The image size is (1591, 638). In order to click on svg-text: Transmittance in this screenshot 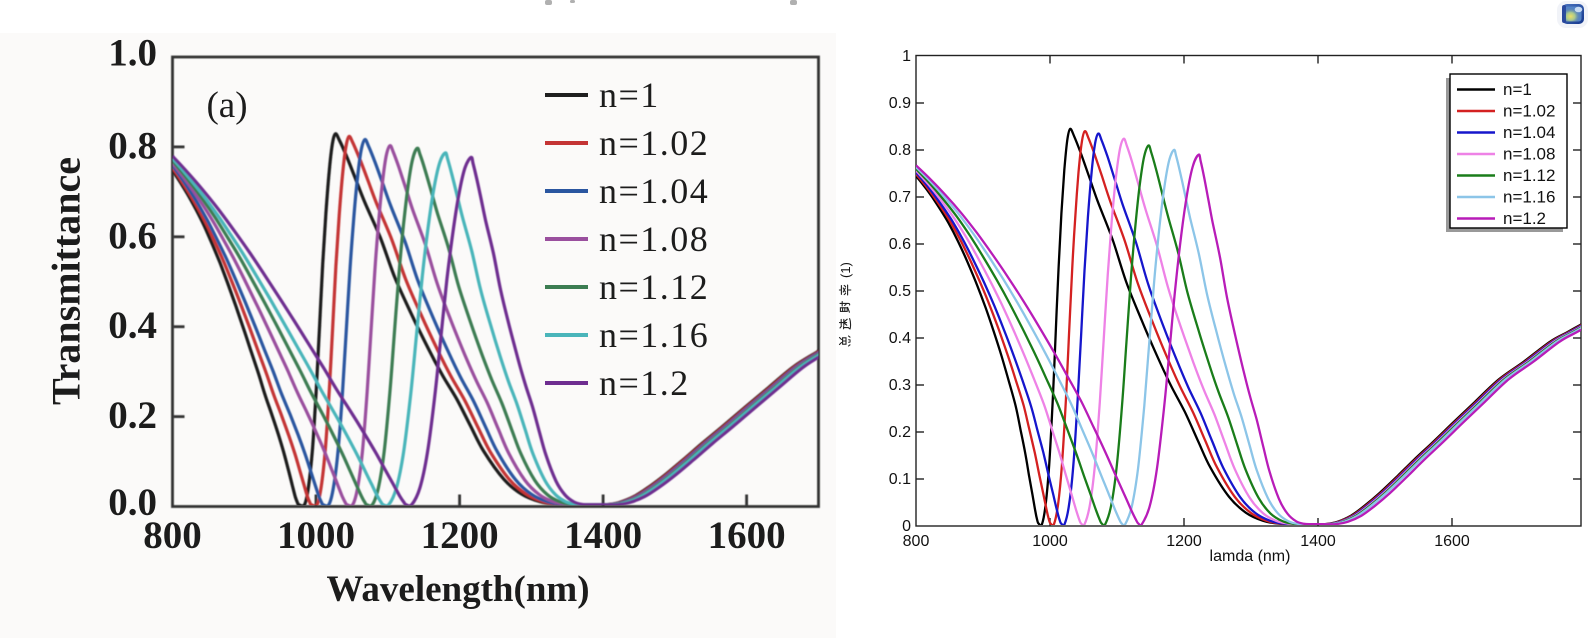, I will do `click(66, 281)`.